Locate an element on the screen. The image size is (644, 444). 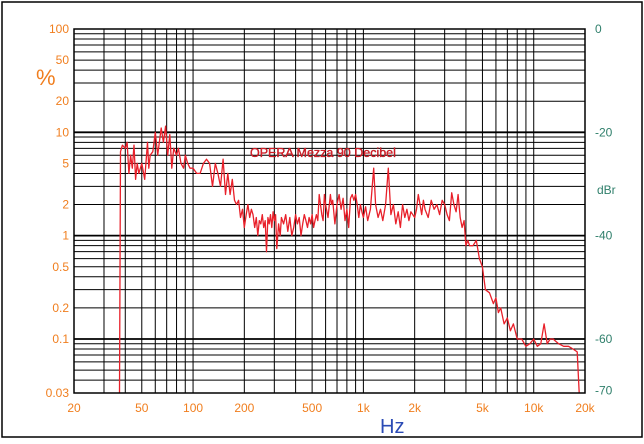
y-tick-label-left: 20 is located at coordinates (63, 101).